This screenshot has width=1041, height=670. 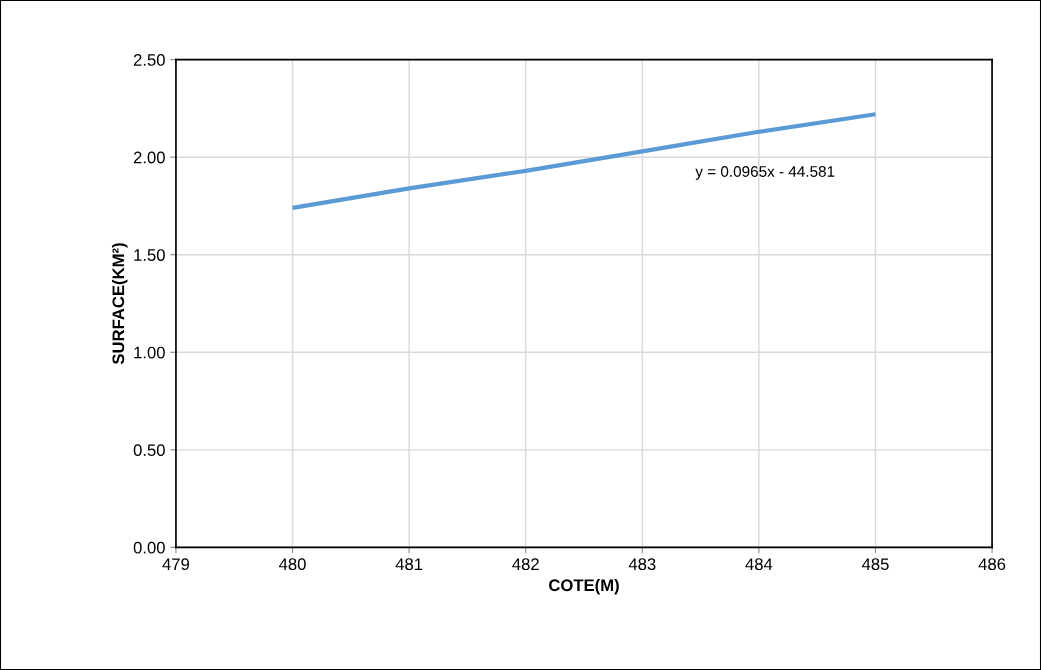 What do you see at coordinates (525, 564) in the screenshot?
I see `x-tick-label: 482` at bounding box center [525, 564].